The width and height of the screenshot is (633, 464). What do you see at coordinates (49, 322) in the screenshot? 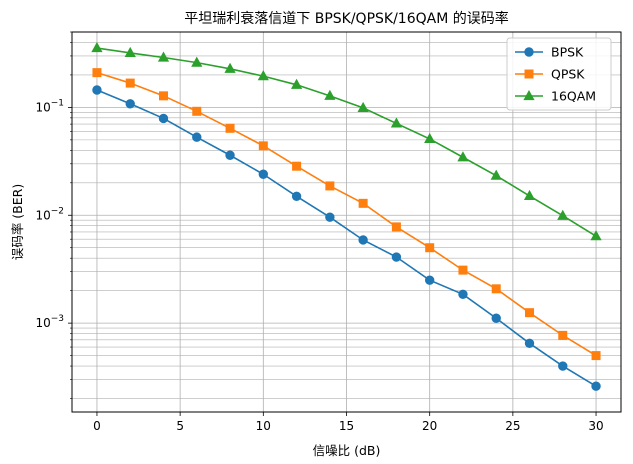
I see `y-tick-label: 10⁻³` at bounding box center [49, 322].